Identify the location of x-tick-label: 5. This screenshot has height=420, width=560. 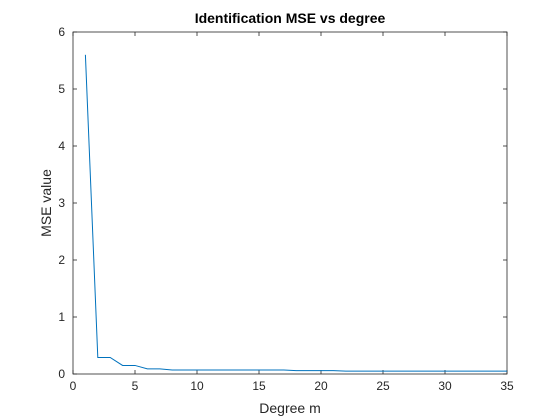
(135, 386).